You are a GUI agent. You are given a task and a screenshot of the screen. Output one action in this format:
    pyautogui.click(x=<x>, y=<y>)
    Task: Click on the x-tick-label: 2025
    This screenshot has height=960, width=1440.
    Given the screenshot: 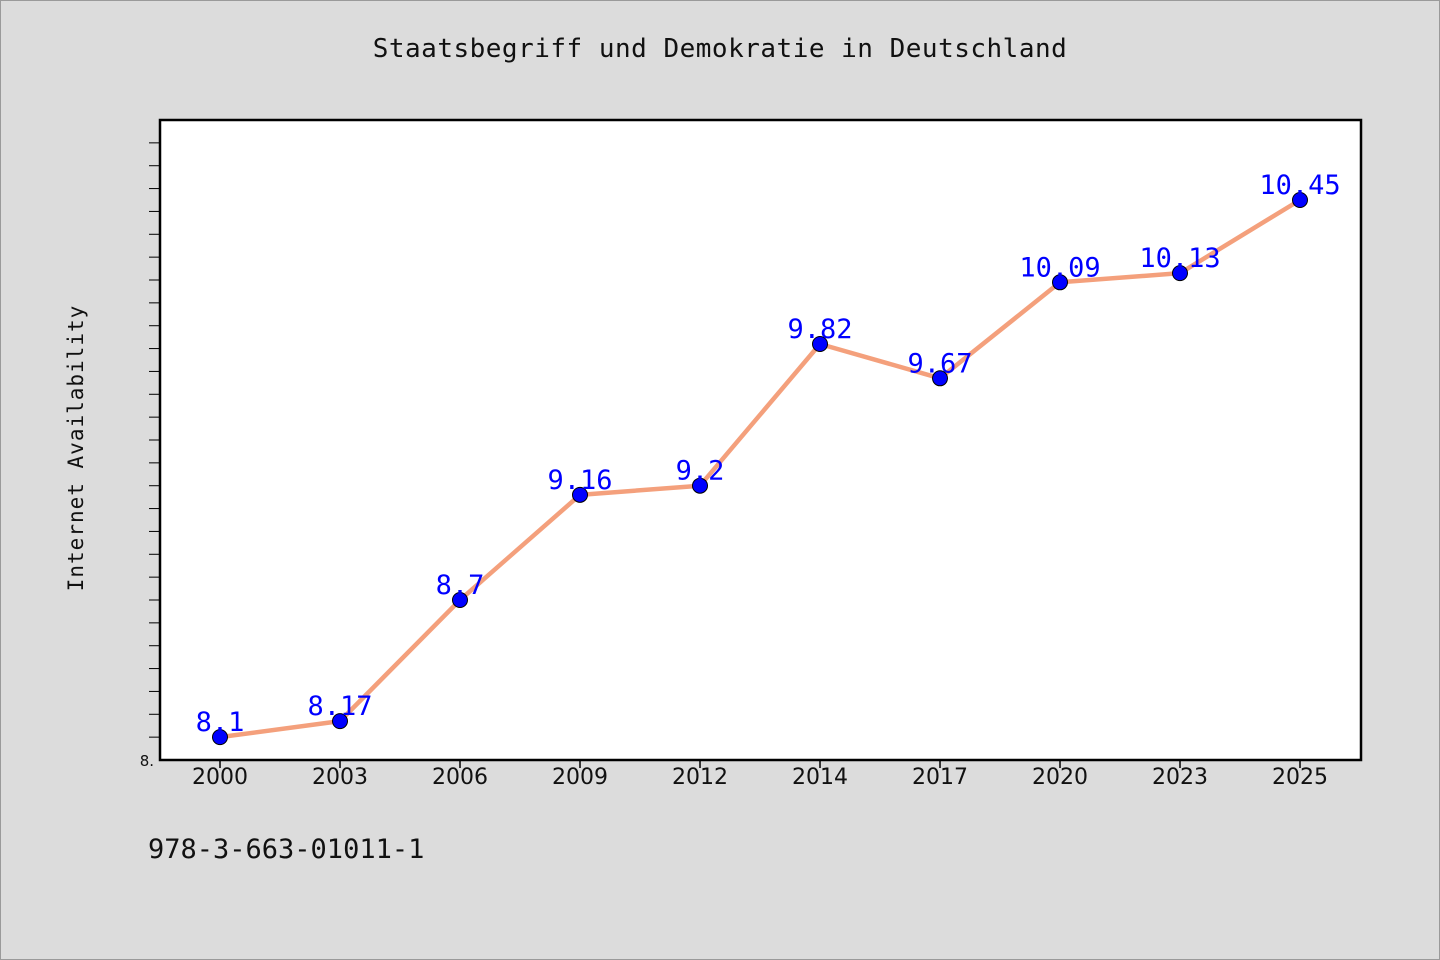 What is the action you would take?
    pyautogui.click(x=1300, y=777)
    